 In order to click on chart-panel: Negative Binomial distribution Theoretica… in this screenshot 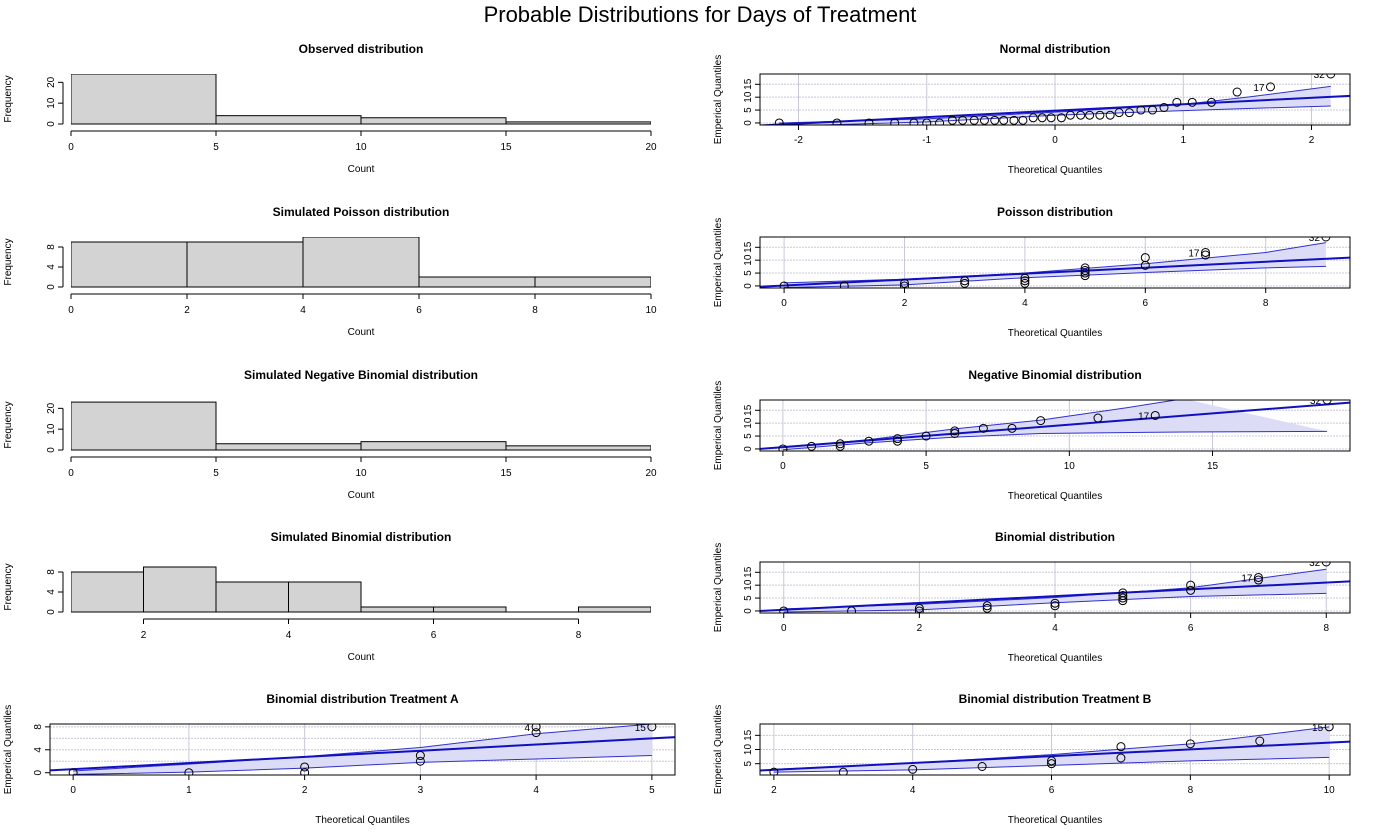, I will do `click(1032, 435)`.